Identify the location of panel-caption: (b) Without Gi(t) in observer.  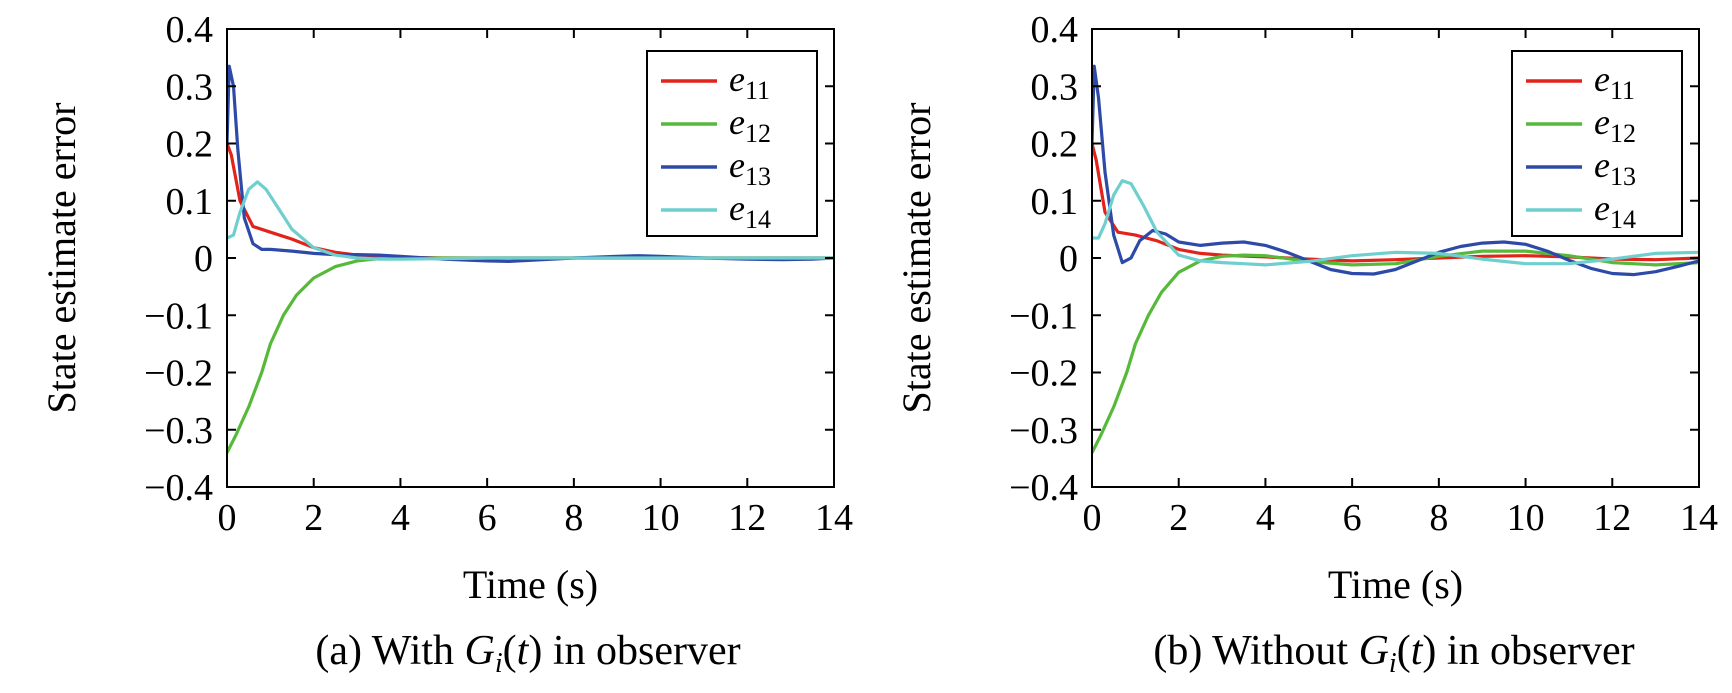
(1393, 653).